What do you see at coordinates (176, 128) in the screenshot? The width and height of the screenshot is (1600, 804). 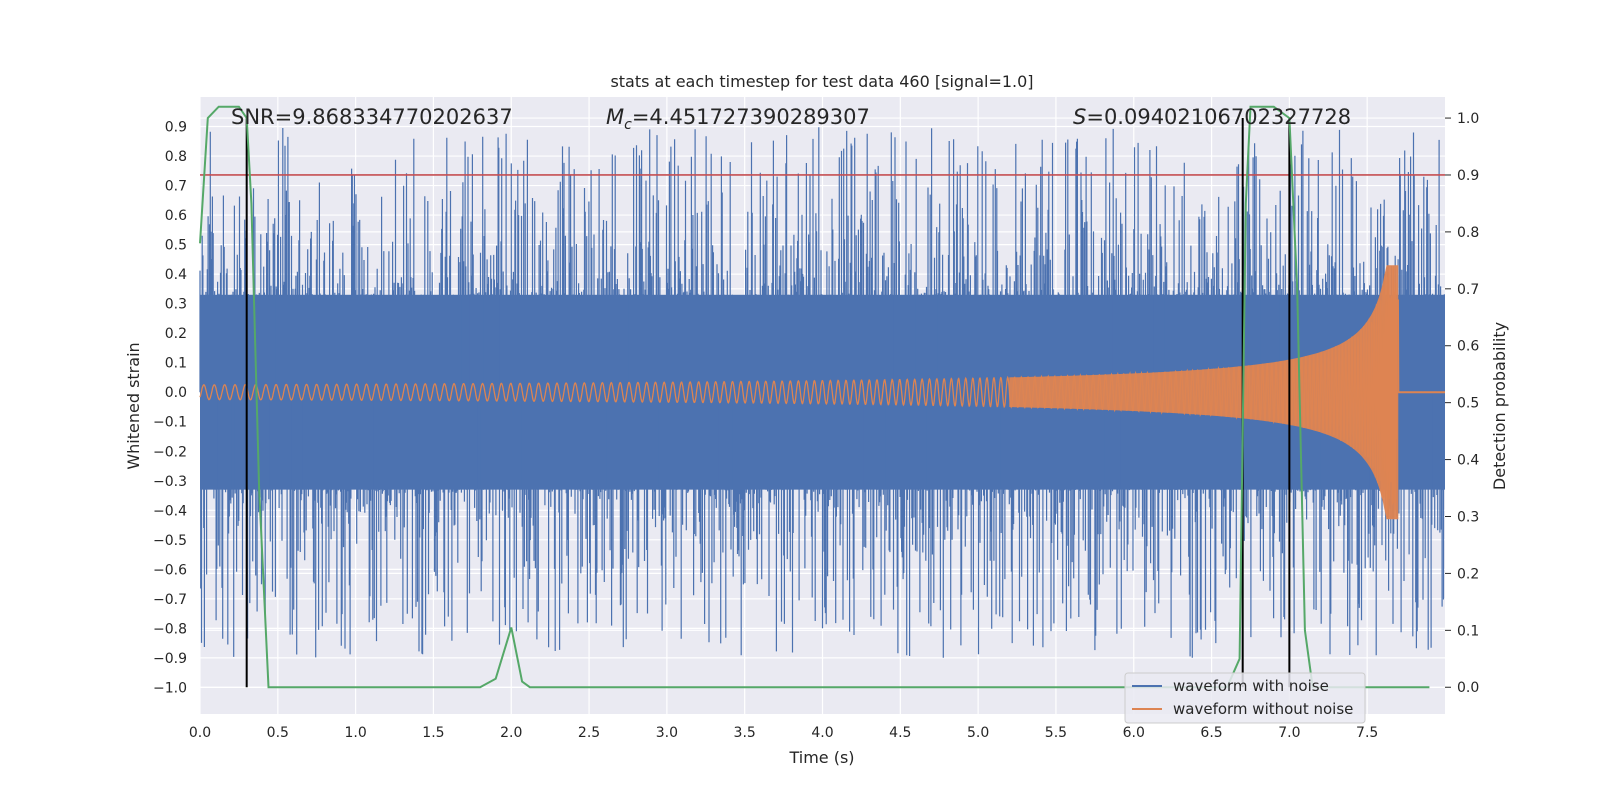 I see `y-tick-label: 0.9` at bounding box center [176, 128].